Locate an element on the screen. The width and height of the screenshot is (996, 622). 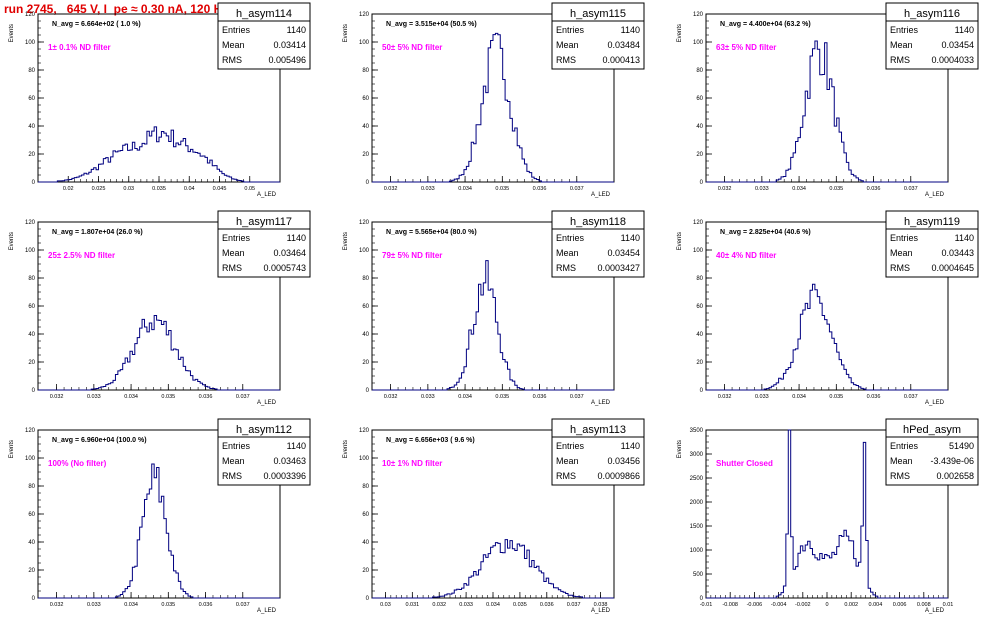
stat-value: 0.005496 is located at coordinates (287, 60).